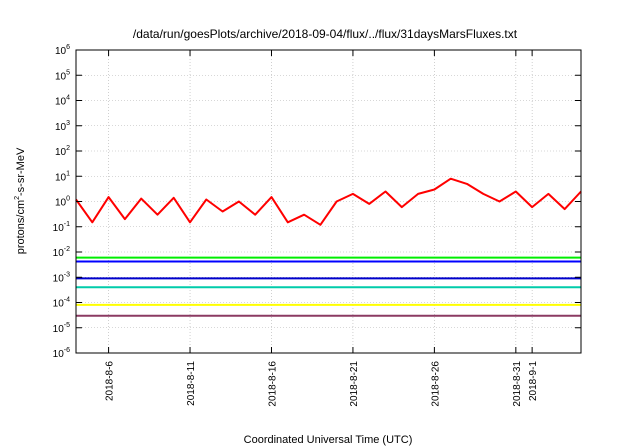 This screenshot has height=448, width=640. What do you see at coordinates (68, 173) in the screenshot?
I see `y-tick-exponent: 1` at bounding box center [68, 173].